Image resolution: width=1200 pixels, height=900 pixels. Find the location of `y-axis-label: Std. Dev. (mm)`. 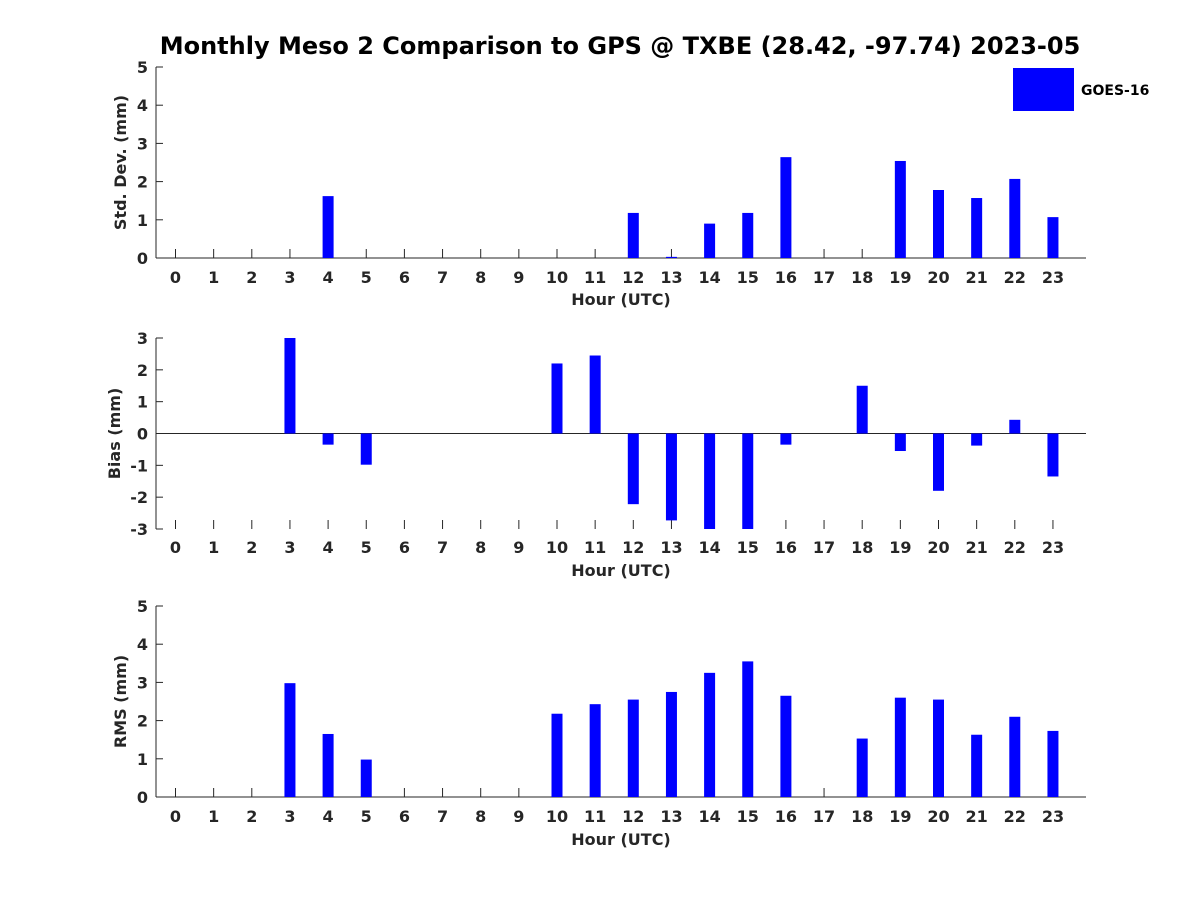

y-axis-label: Std. Dev. (mm) is located at coordinates (120, 162).